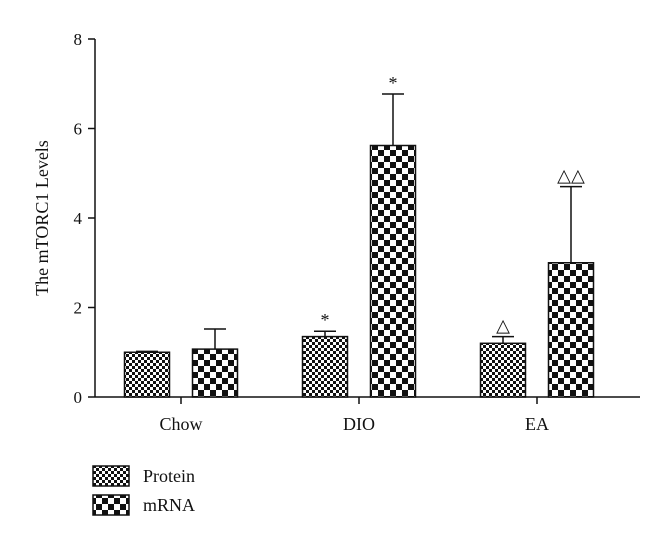 The width and height of the screenshot is (660, 547). What do you see at coordinates (169, 476) in the screenshot?
I see `legend-label-protein: Protein` at bounding box center [169, 476].